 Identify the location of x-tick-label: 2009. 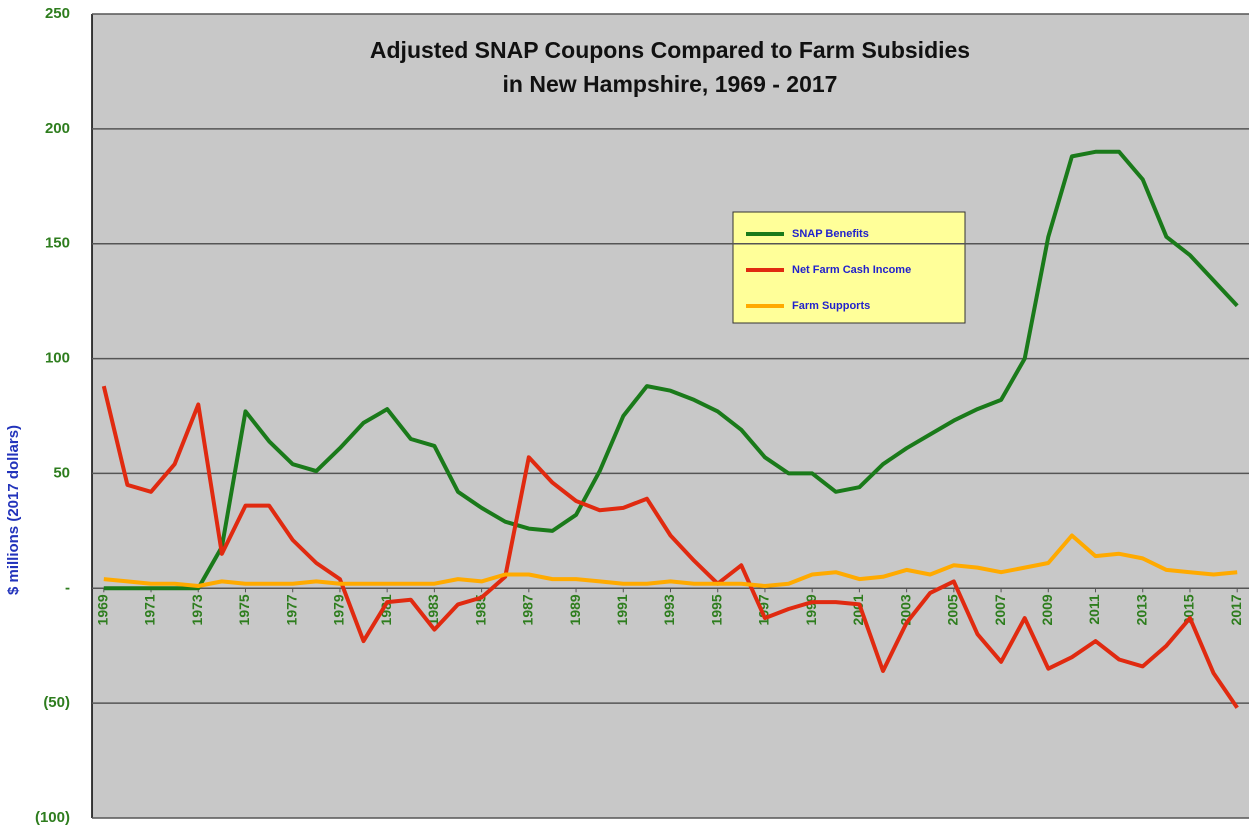
(1047, 609).